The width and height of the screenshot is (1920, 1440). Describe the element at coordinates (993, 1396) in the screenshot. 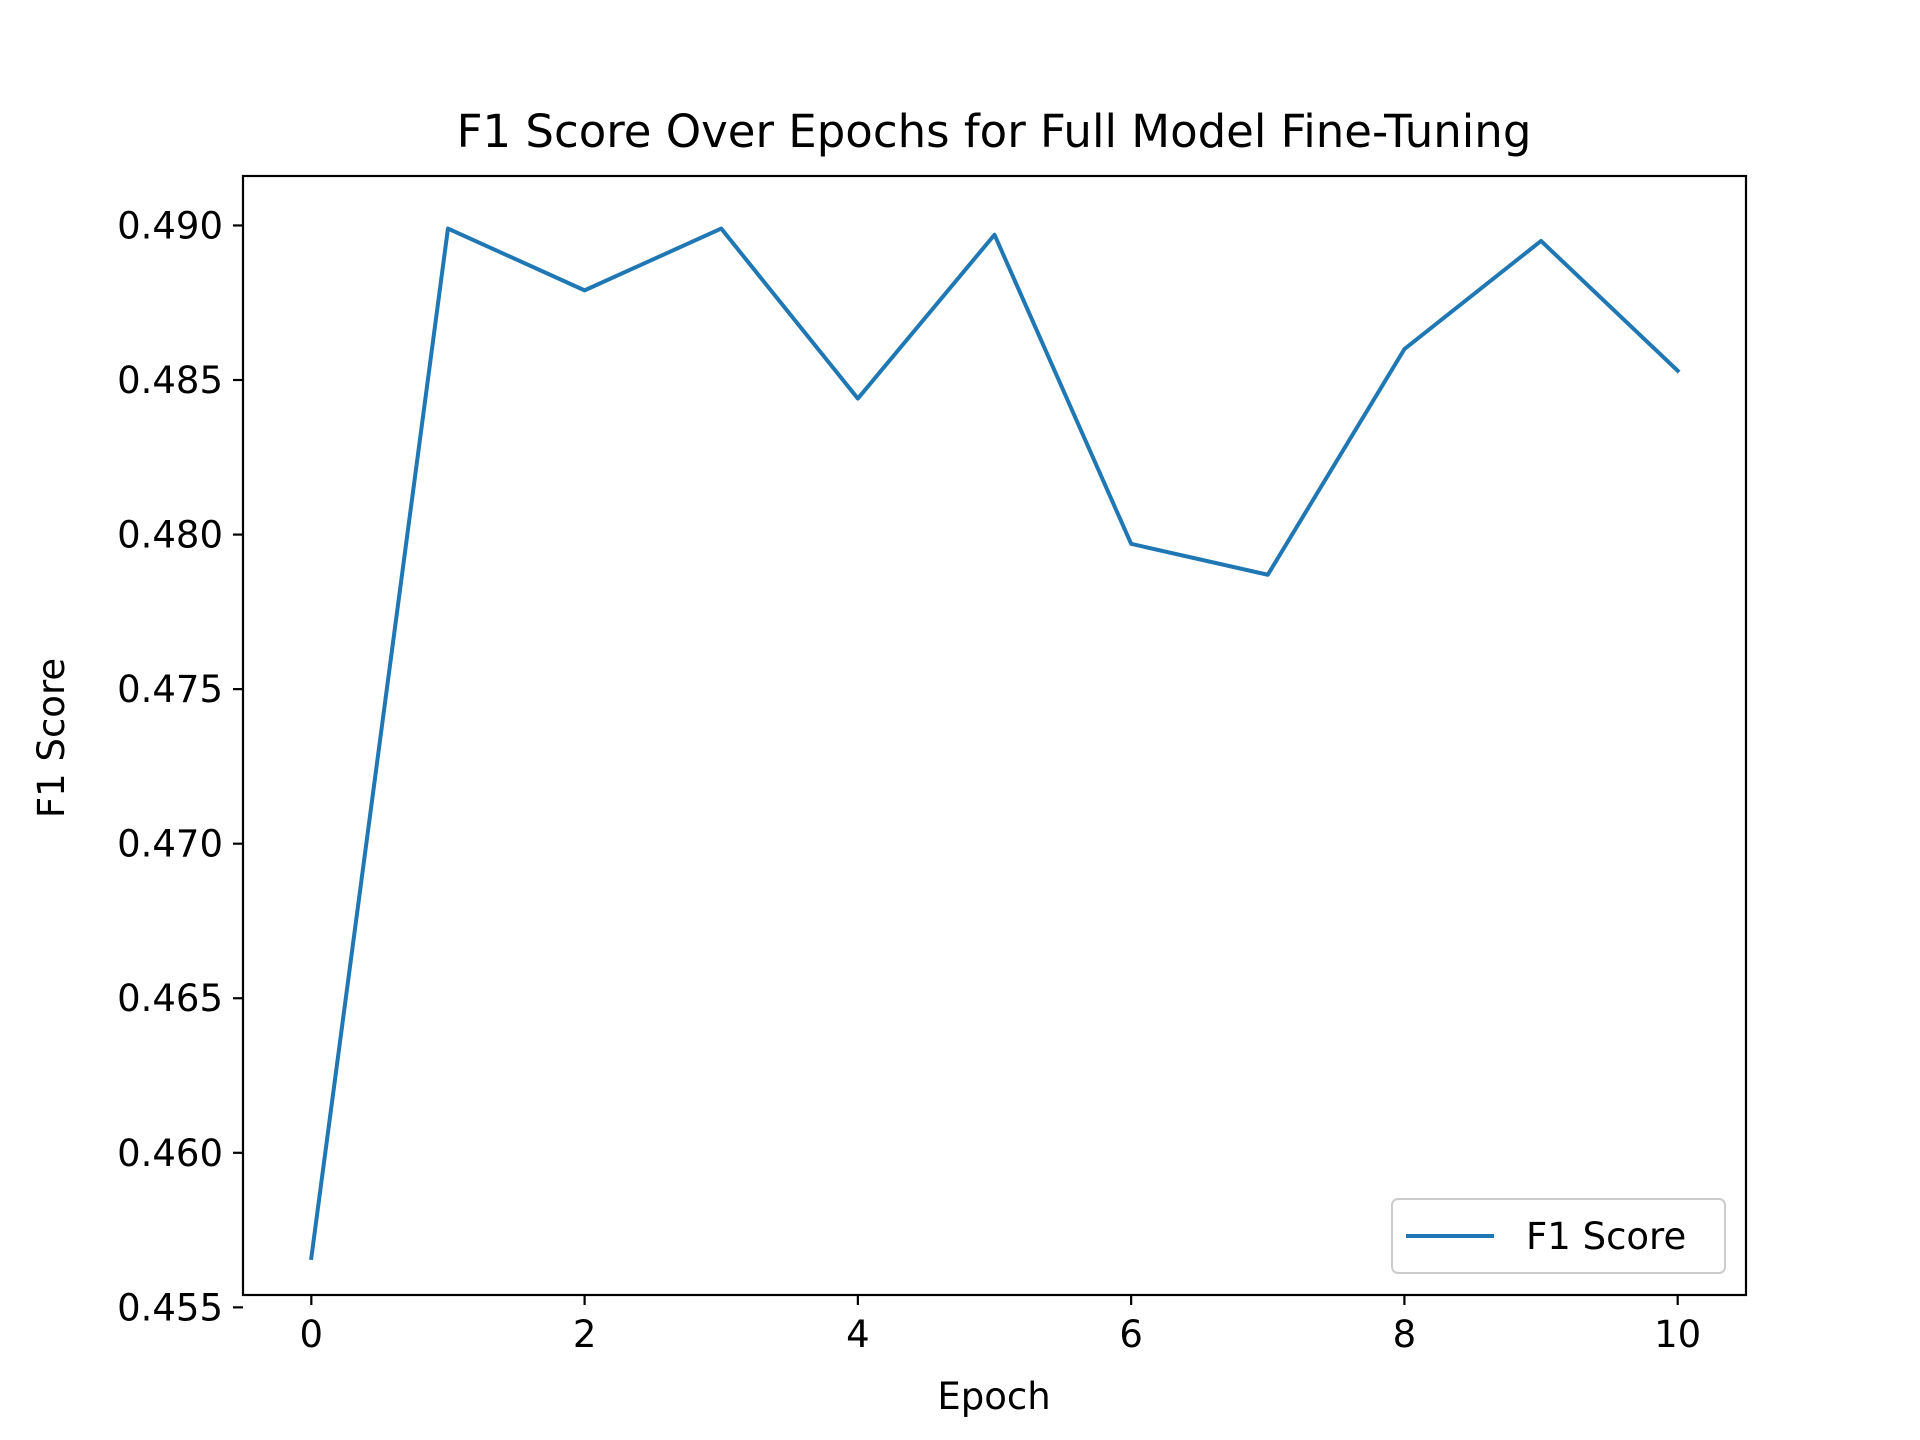

I see `x-axis-label: Epoch` at that location.